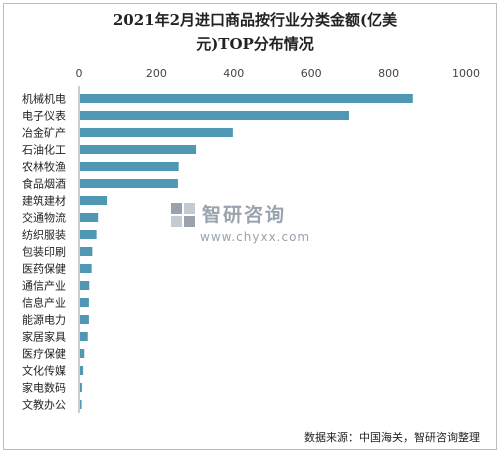 The image size is (502, 455). I want to click on category-label: 医疗保健, so click(44, 354).